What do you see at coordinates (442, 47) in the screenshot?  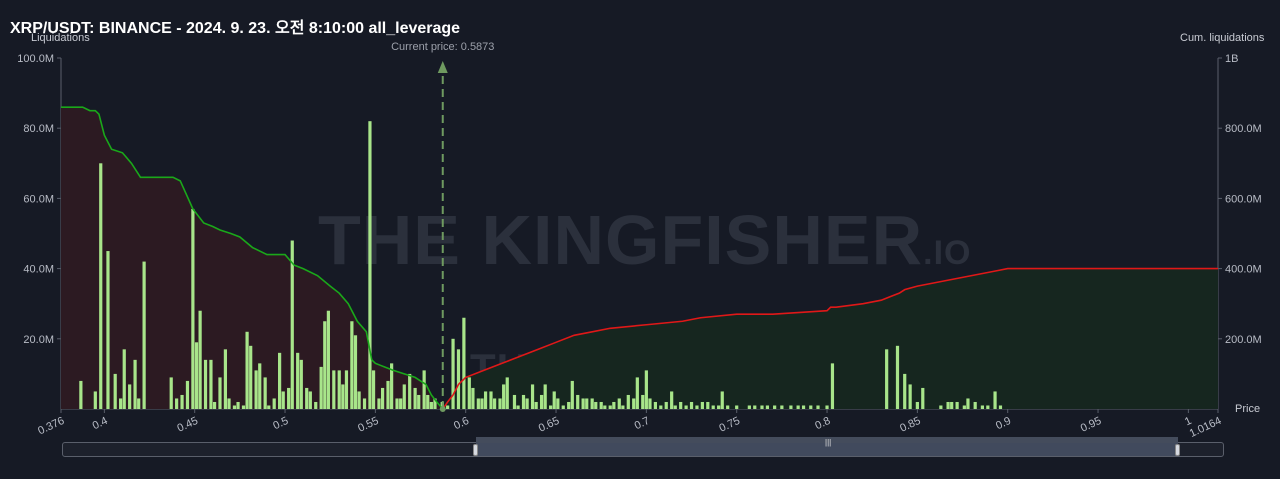 I see `current-price-label: Current price: 0.5873` at bounding box center [442, 47].